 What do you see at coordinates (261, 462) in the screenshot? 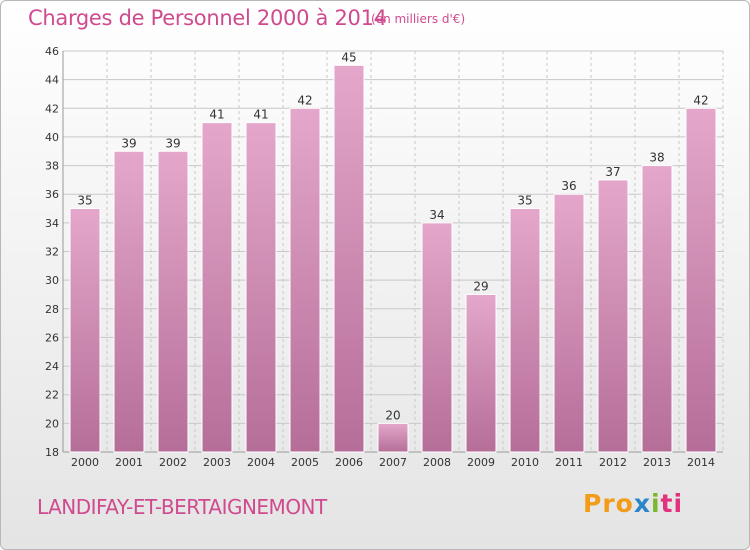
I see `x-tick-label: 2004` at bounding box center [261, 462].